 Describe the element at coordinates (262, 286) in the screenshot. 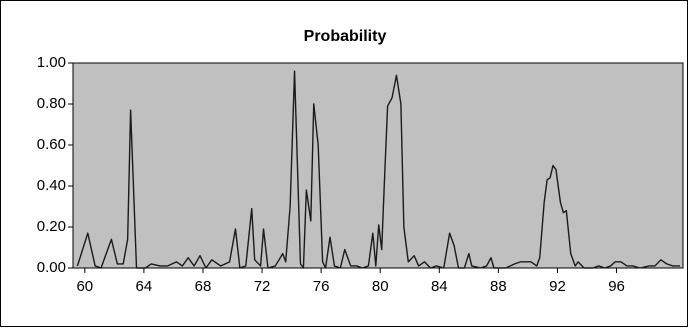

I see `x-tick-label: 72` at that location.